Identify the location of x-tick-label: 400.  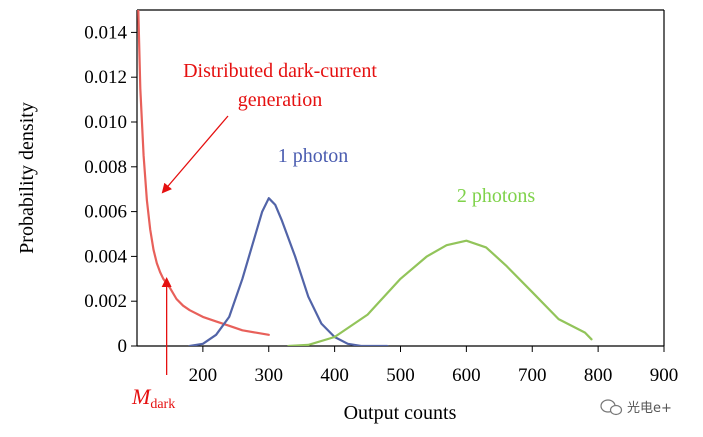
(334, 375).